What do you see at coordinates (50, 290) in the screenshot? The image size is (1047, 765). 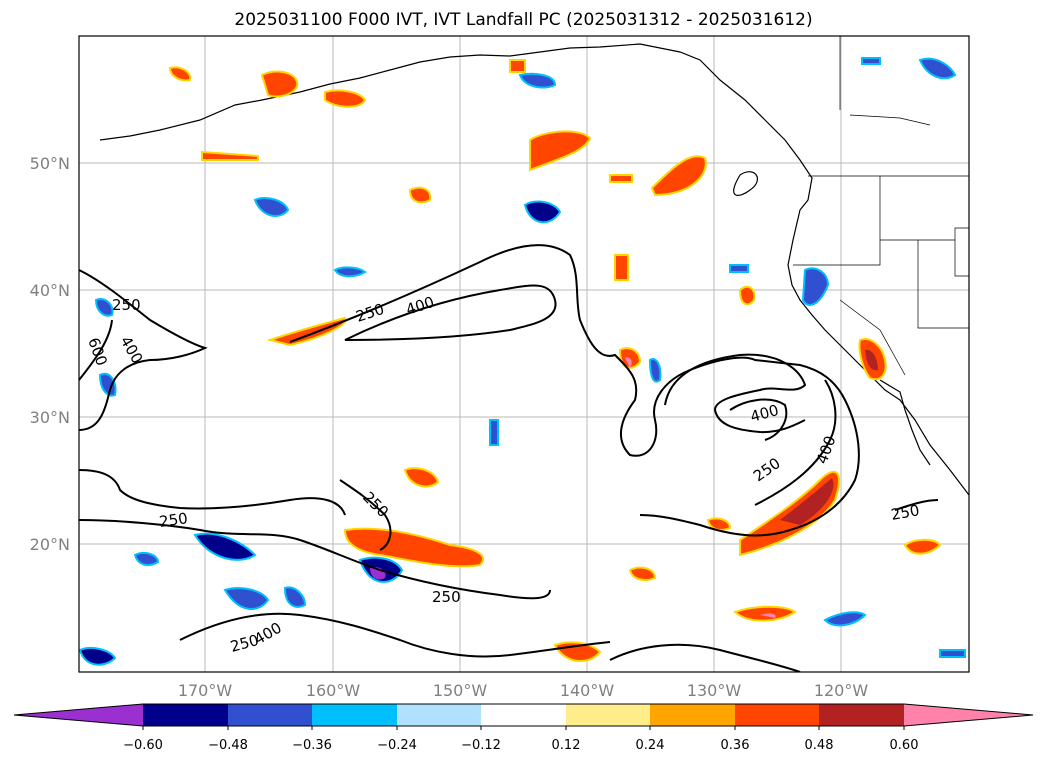 I see `lat-label: 40°N` at bounding box center [50, 290].